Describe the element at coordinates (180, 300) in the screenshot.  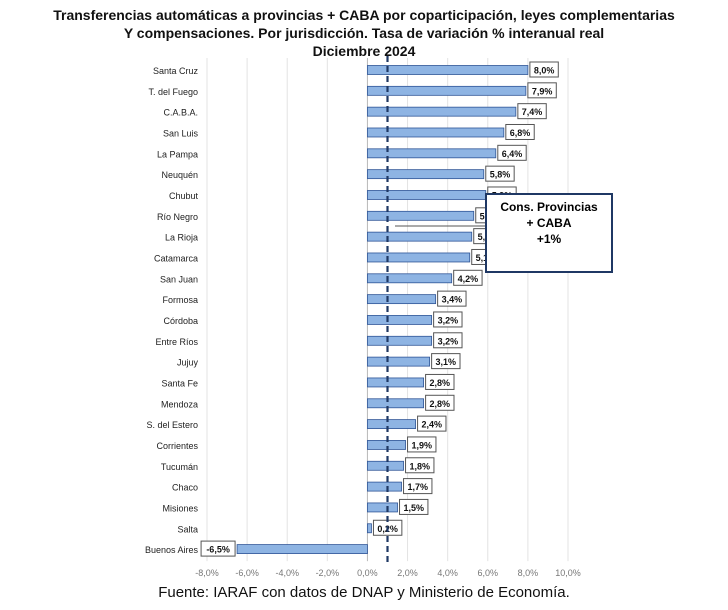
I see `category-label: Formosa` at that location.